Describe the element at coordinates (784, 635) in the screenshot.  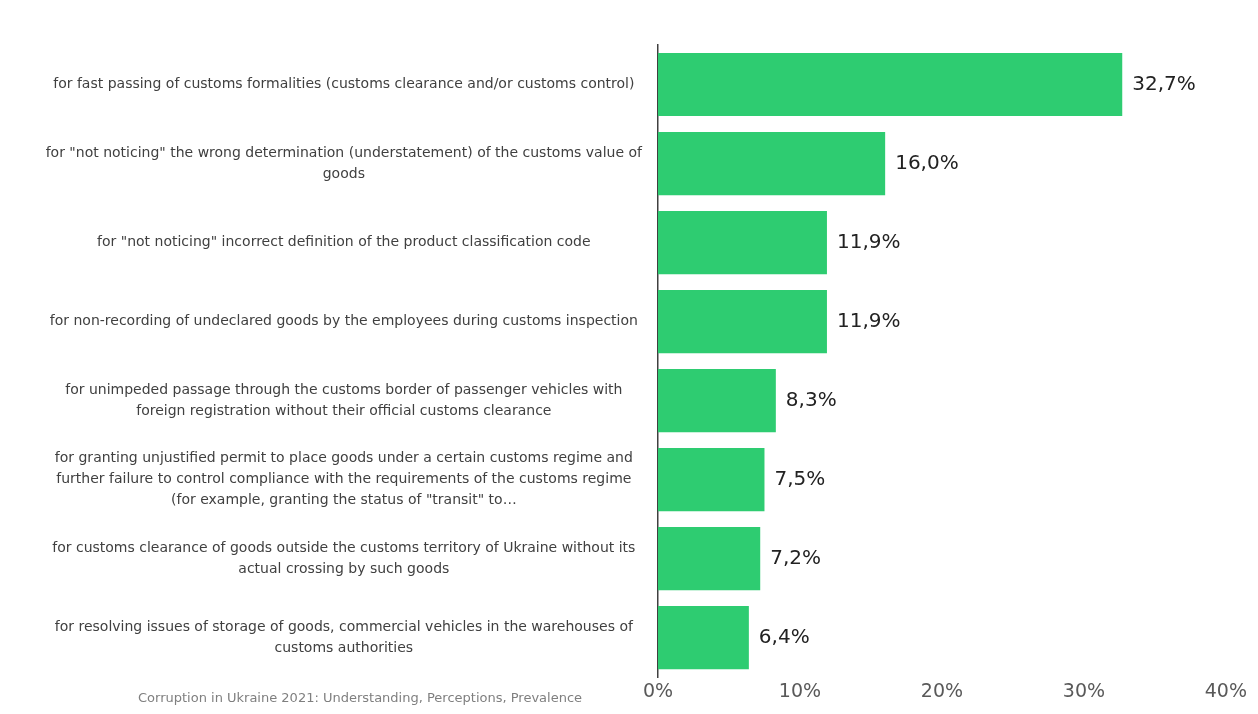
I see `data-label: 6,4%` at that location.